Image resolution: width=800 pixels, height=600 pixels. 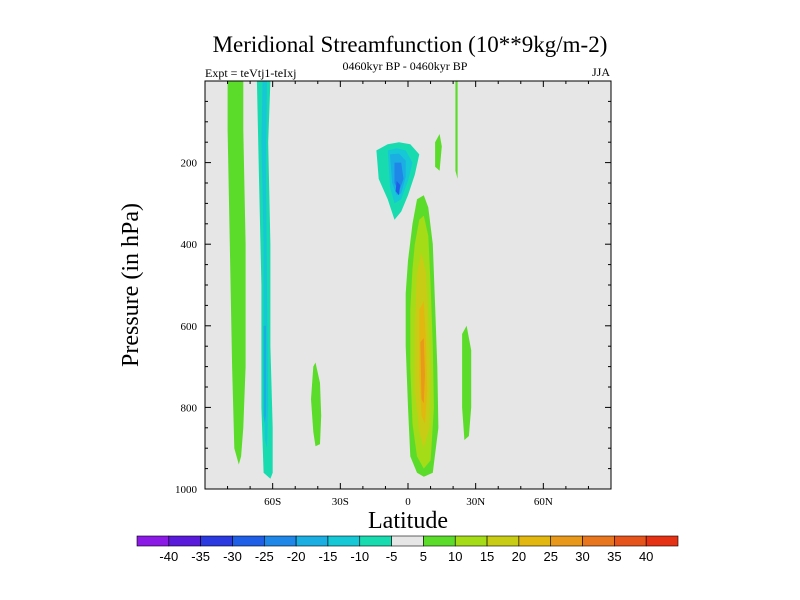 What do you see at coordinates (131, 285) in the screenshot?
I see `y-axis-label: Pressure (in hPa)` at bounding box center [131, 285].